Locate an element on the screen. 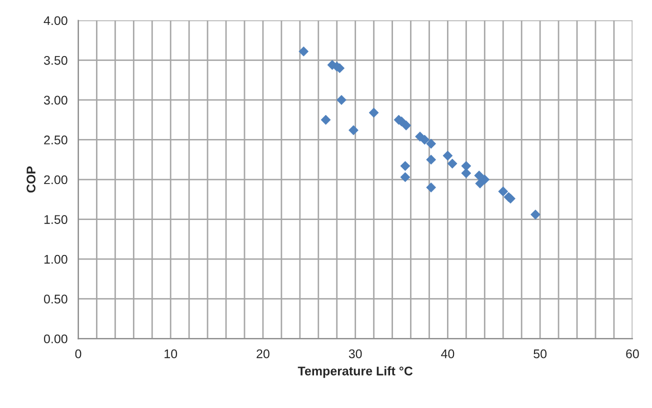  x-tick-label: 0 is located at coordinates (78, 353).